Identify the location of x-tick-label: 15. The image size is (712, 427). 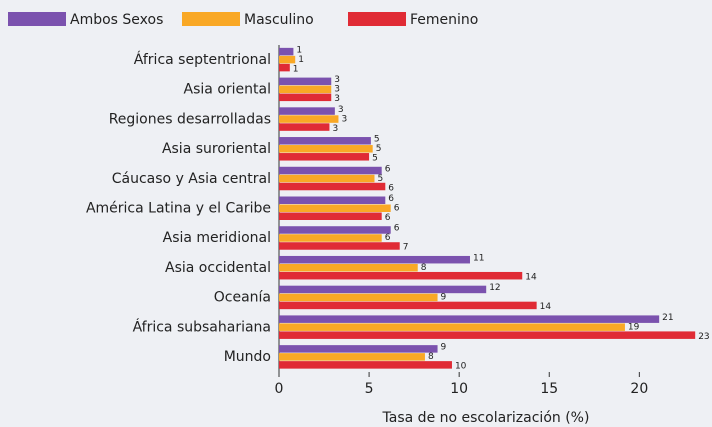
(549, 389).